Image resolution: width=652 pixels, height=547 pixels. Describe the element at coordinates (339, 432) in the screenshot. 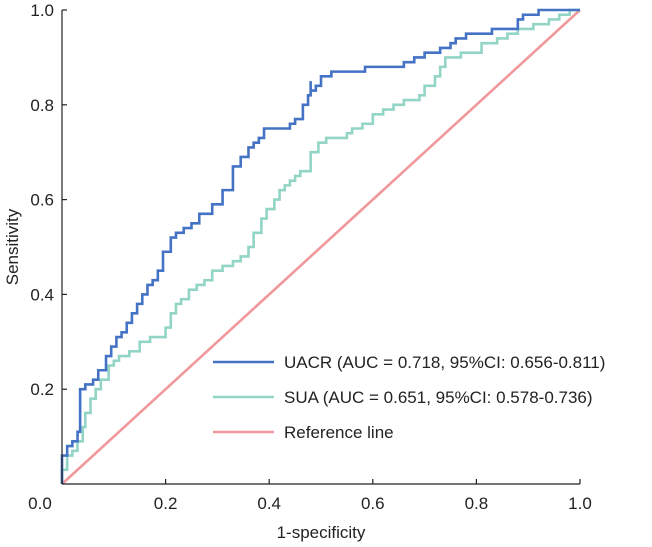

I see `legend-label-reference: Reference line` at that location.